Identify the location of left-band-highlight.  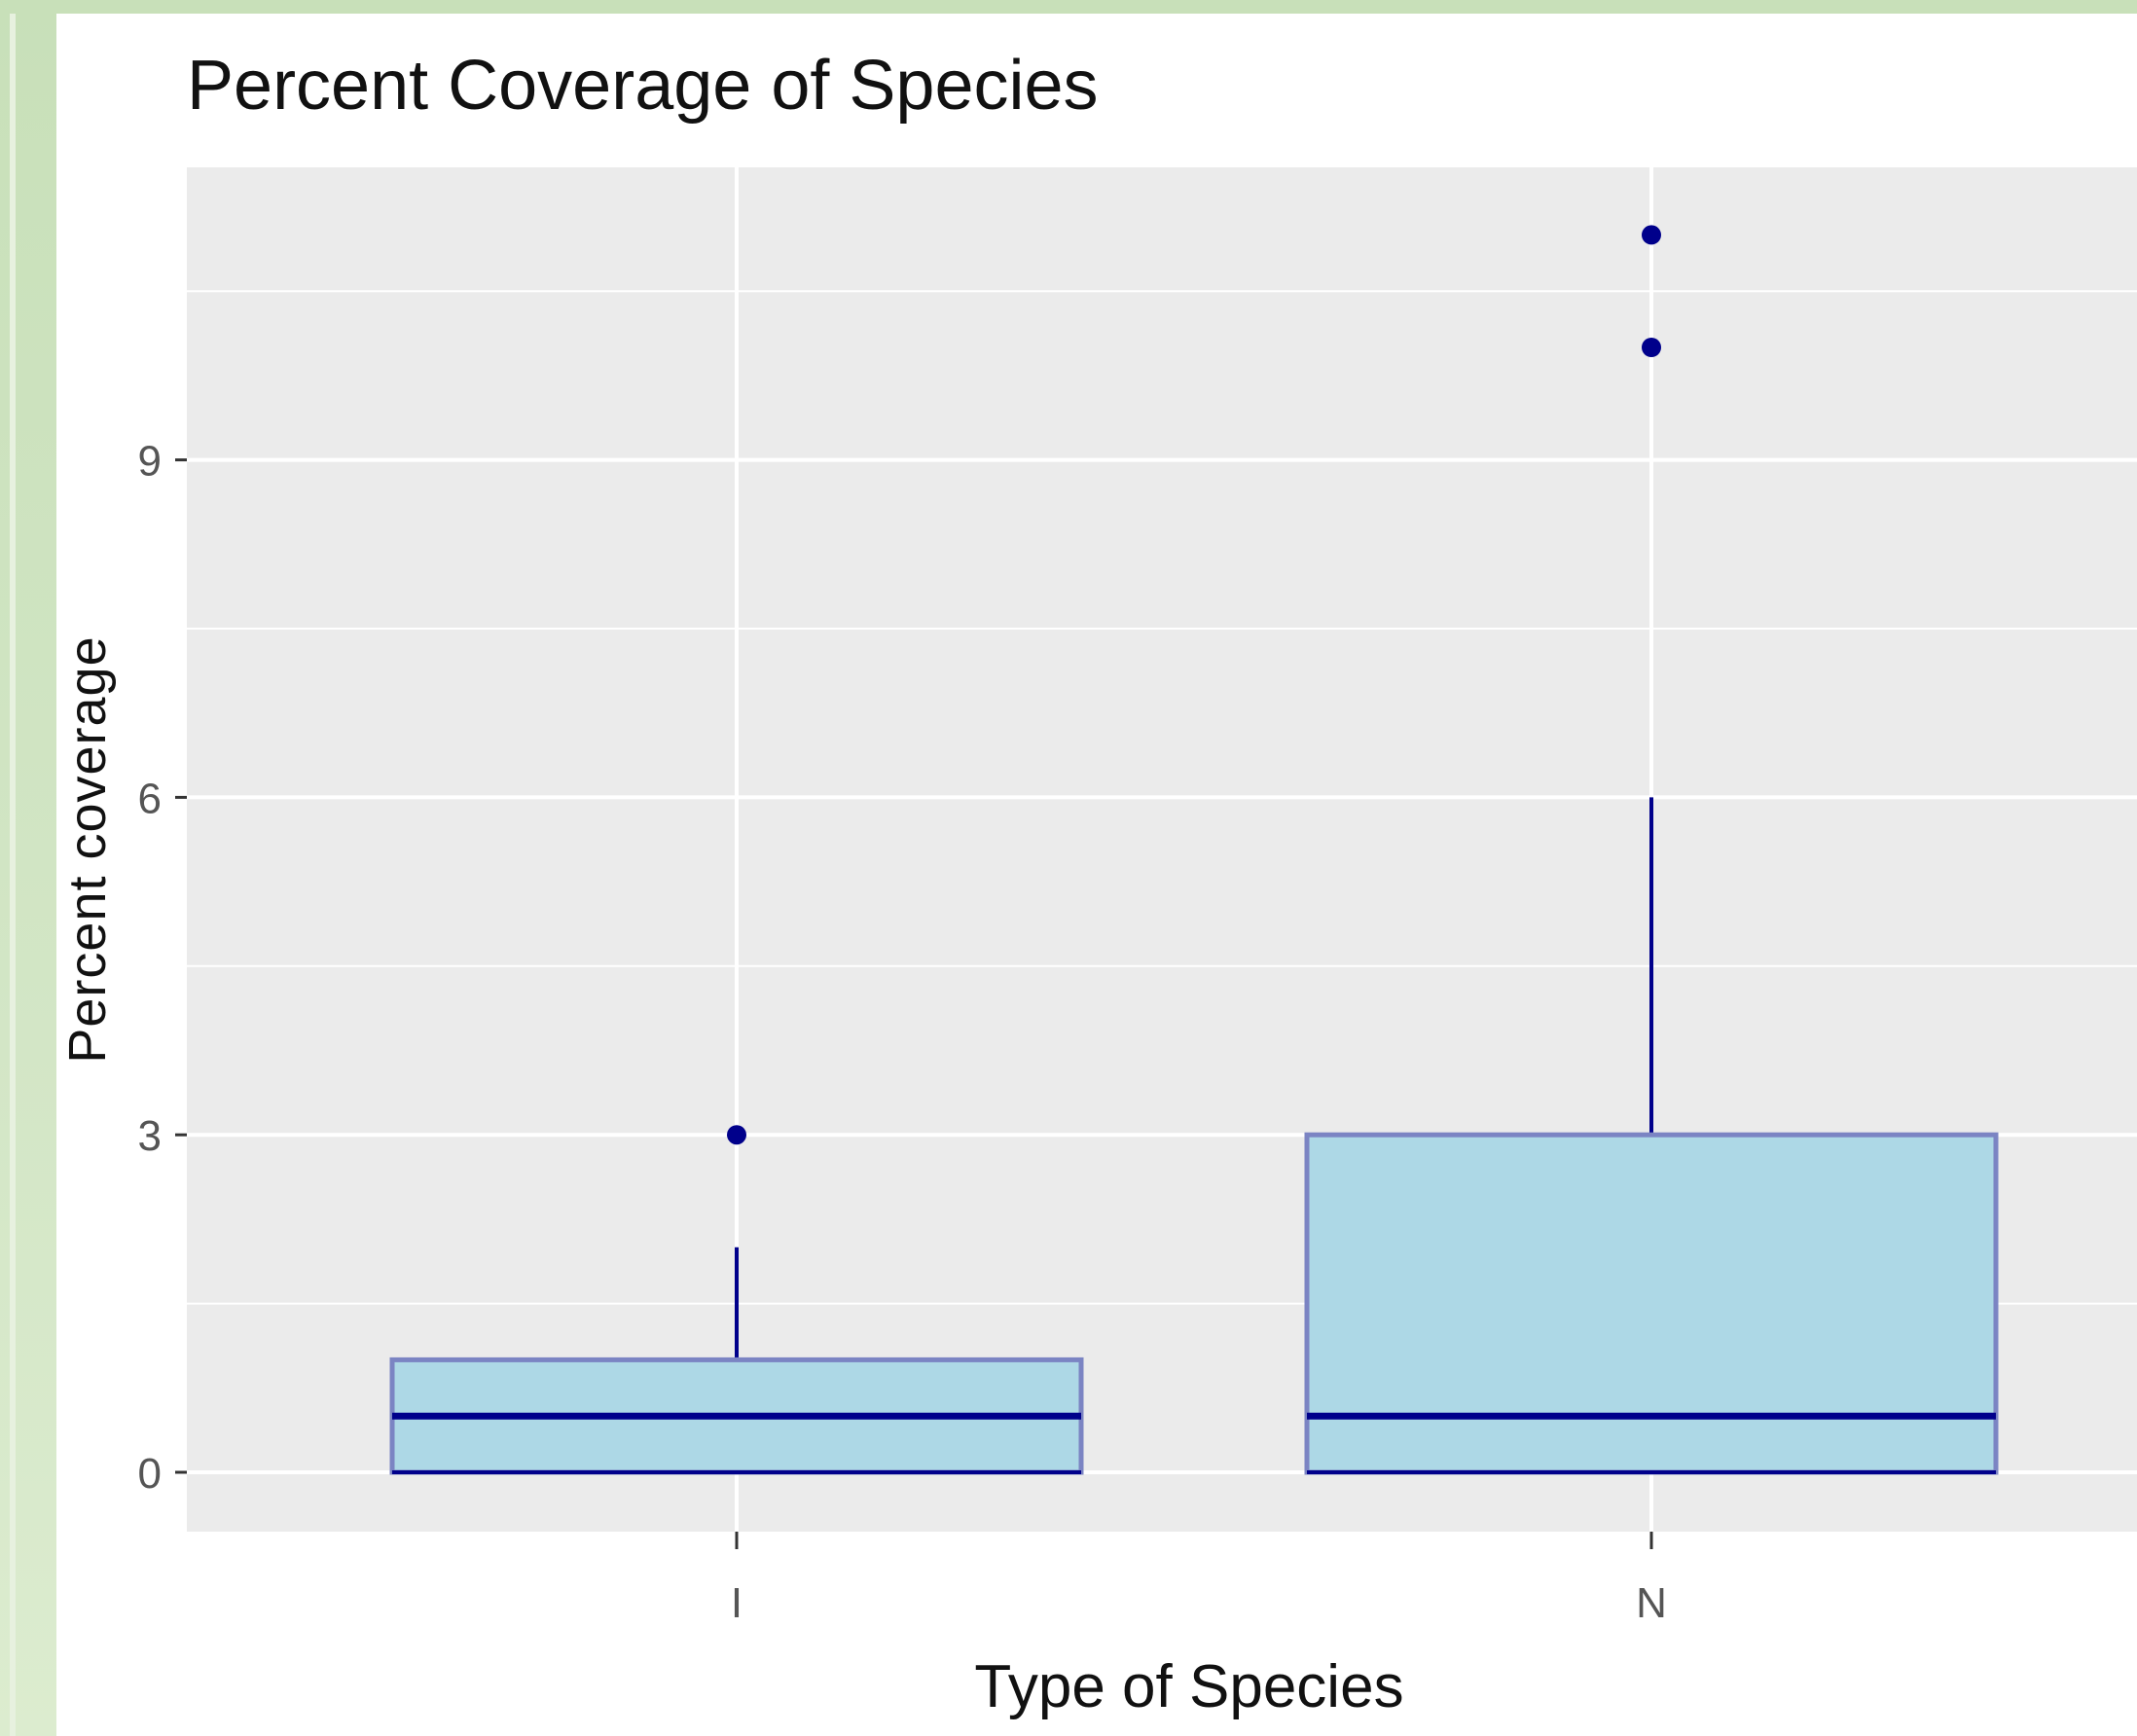
(13, 875).